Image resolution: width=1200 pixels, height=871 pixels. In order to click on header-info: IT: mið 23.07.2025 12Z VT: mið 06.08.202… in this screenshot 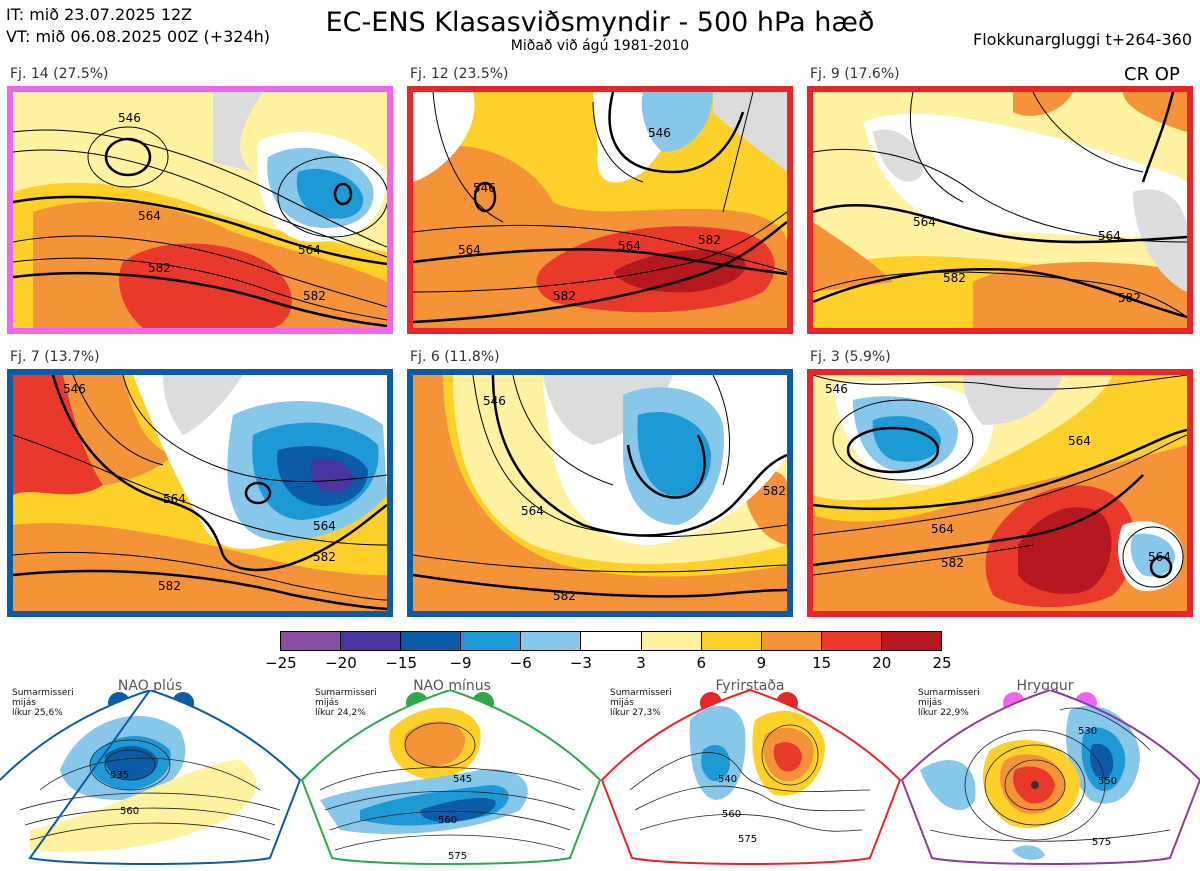, I will do `click(138, 26)`.